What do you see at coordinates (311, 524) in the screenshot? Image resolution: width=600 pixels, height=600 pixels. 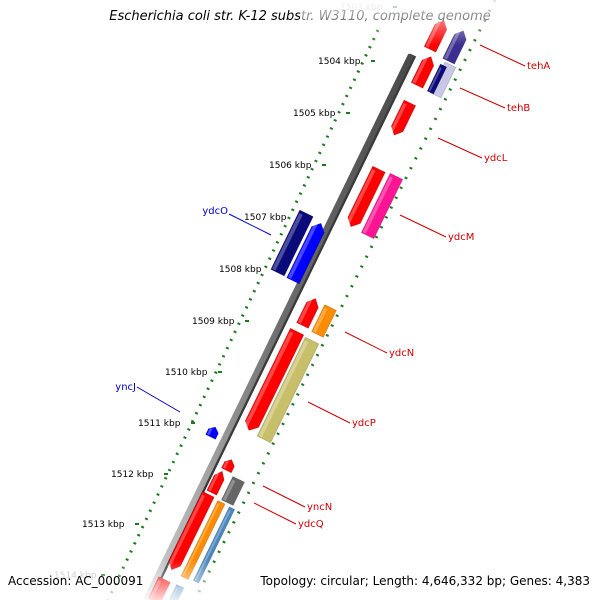 I see `gene-label-ydcQ: ydcQ` at bounding box center [311, 524].